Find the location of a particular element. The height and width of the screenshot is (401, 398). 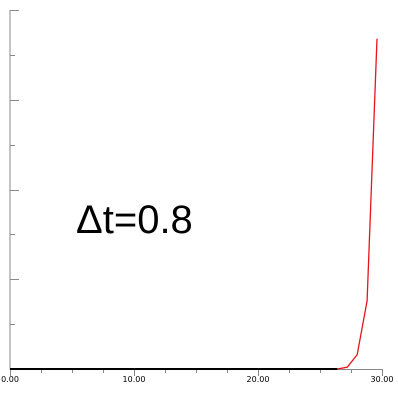

x-tick-label-0: 0.00 is located at coordinates (10, 379).